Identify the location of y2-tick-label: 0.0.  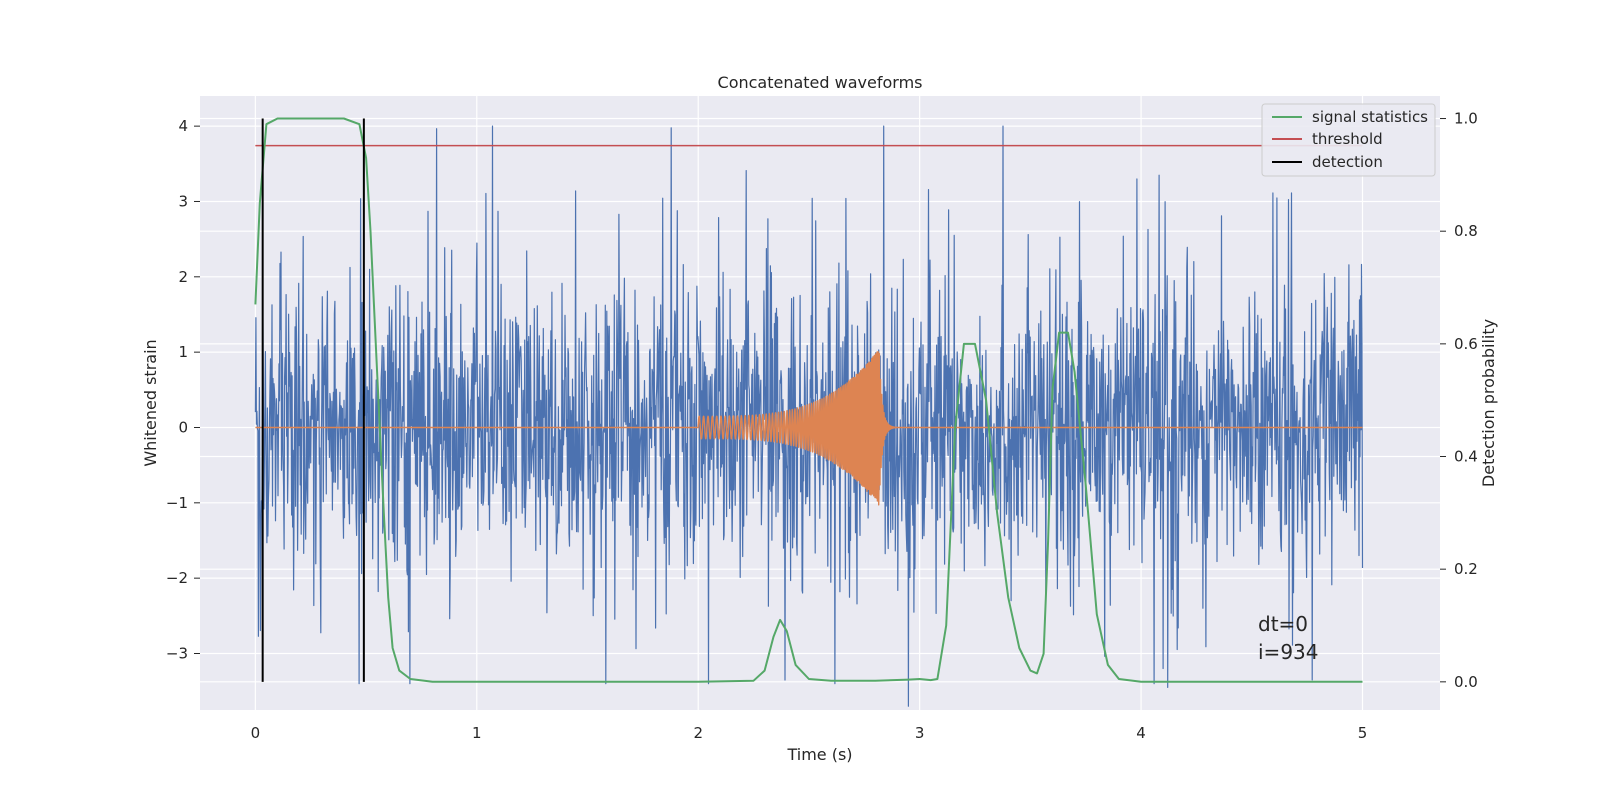
(1466, 682).